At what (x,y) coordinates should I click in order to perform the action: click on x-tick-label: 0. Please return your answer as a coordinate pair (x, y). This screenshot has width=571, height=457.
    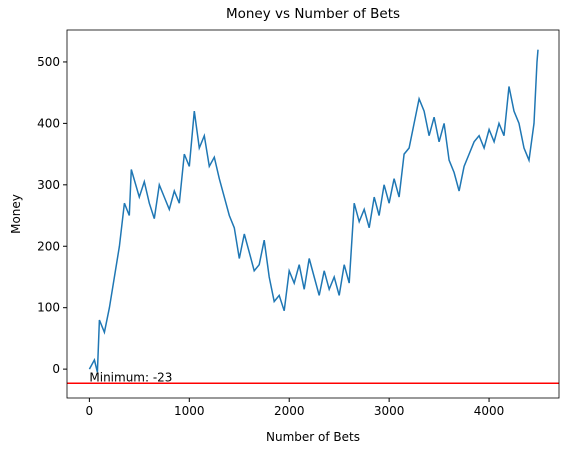
    Looking at the image, I should click on (90, 411).